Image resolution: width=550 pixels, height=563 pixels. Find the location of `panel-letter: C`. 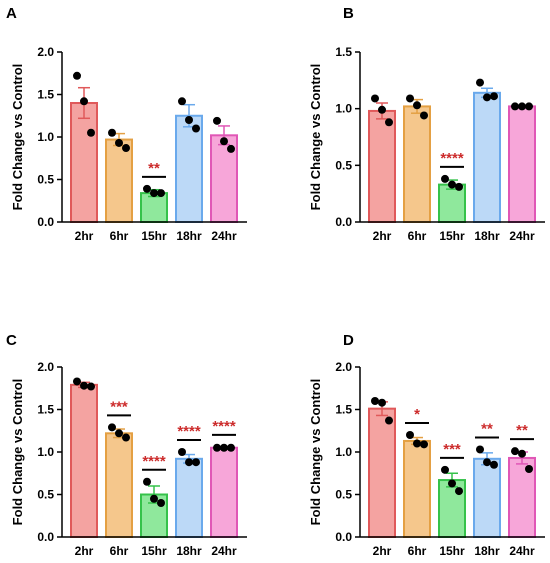

panel-letter: C is located at coordinates (11, 340).